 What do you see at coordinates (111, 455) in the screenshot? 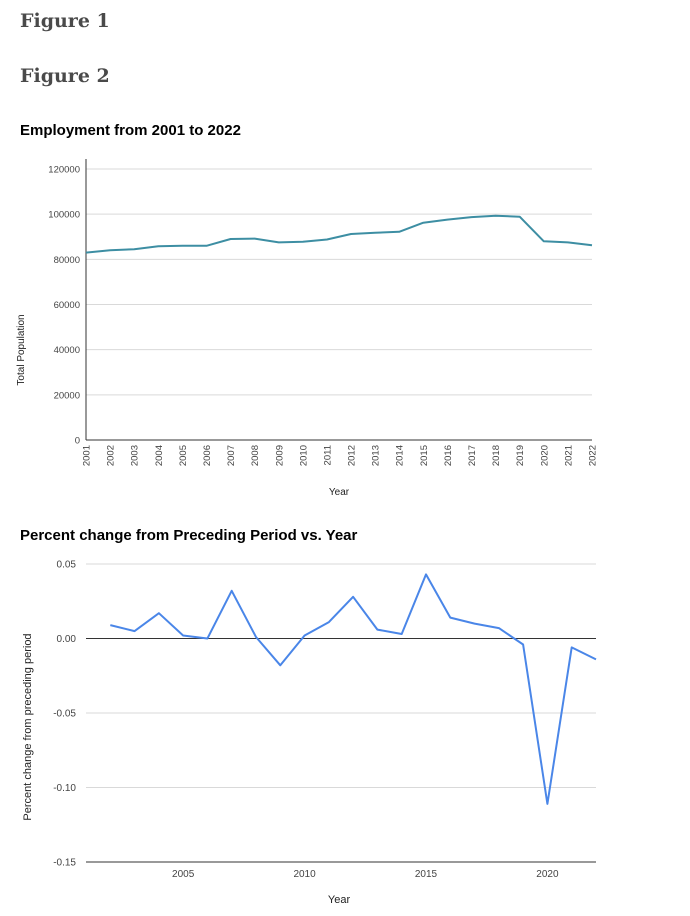
I see `x-tick-label: 2002` at bounding box center [111, 455].